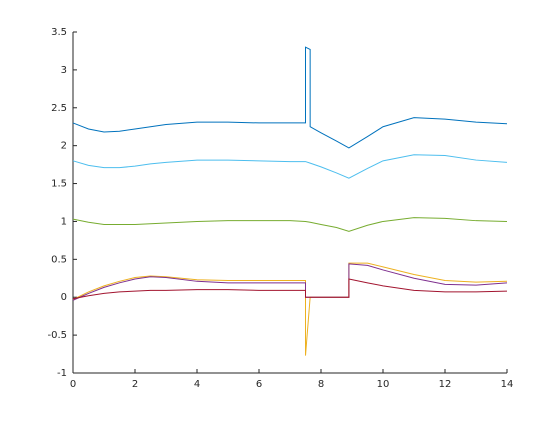 This screenshot has height=424, width=560. I want to click on x-tick-label: 14, so click(507, 384).